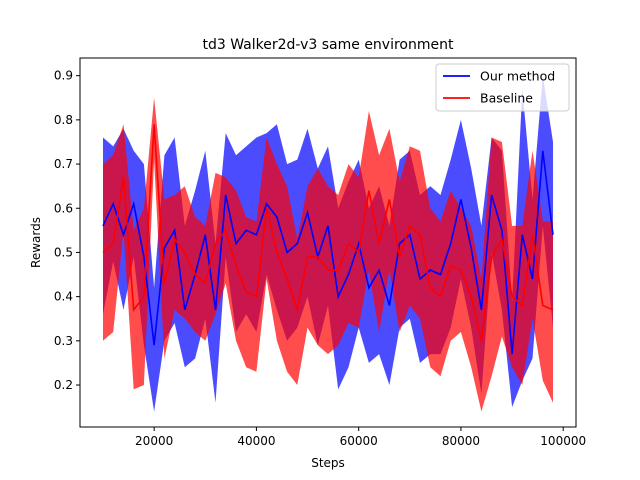 The height and width of the screenshot is (480, 640). I want to click on x-tick-label: 80000, so click(461, 441).